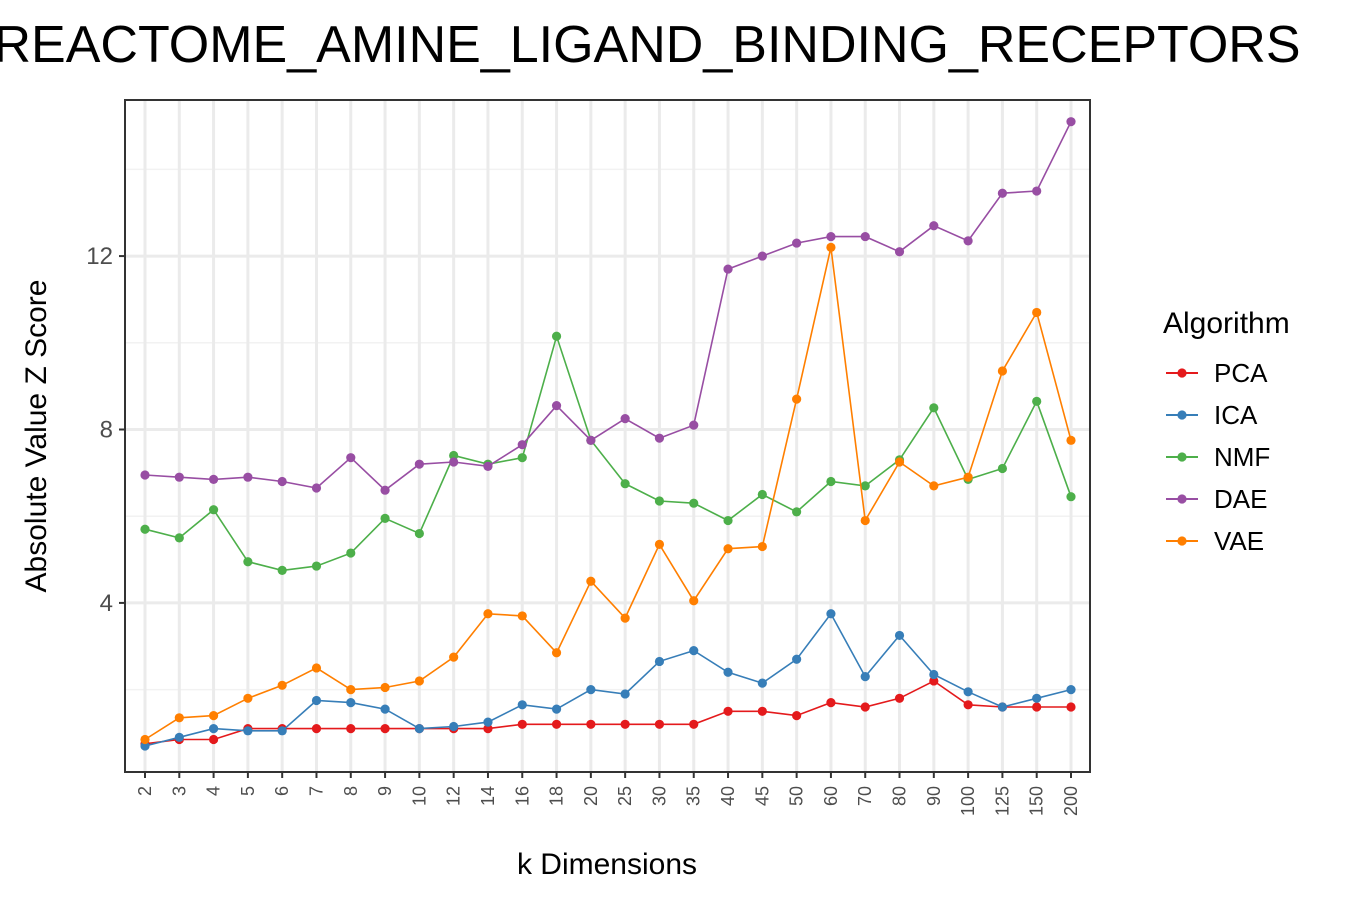 The width and height of the screenshot is (1350, 900). What do you see at coordinates (607, 864) in the screenshot?
I see `x-axis-title: k Dimensions` at bounding box center [607, 864].